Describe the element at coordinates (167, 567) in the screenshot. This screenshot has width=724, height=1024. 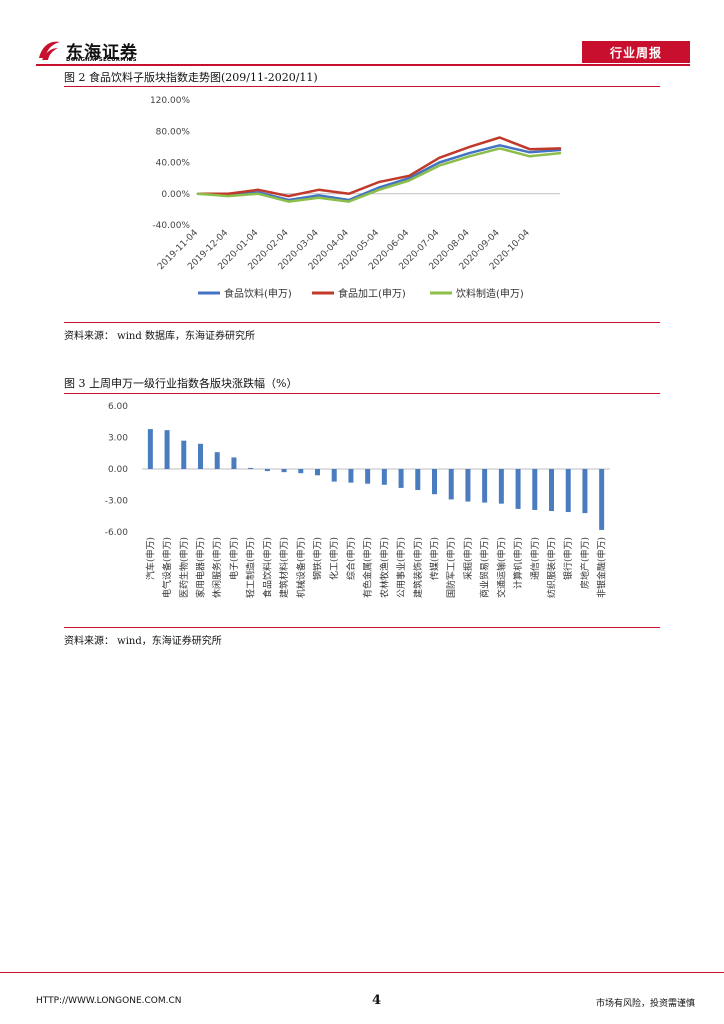
I see `category-label: 电气设备(申万)` at that location.